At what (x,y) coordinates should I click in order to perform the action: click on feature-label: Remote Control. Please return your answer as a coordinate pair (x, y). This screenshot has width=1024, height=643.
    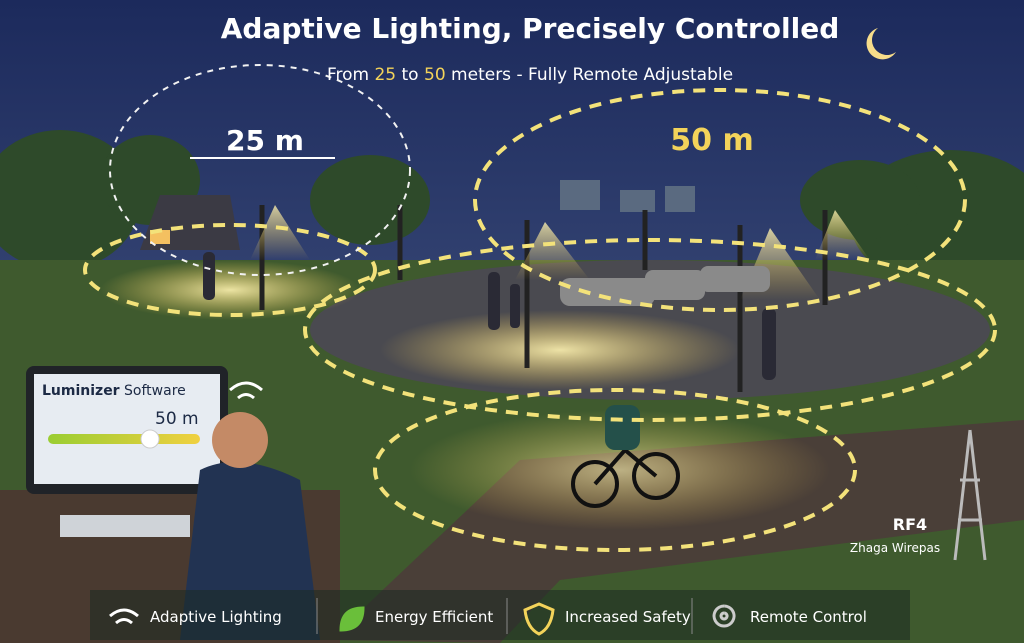
    Looking at the image, I should click on (808, 617).